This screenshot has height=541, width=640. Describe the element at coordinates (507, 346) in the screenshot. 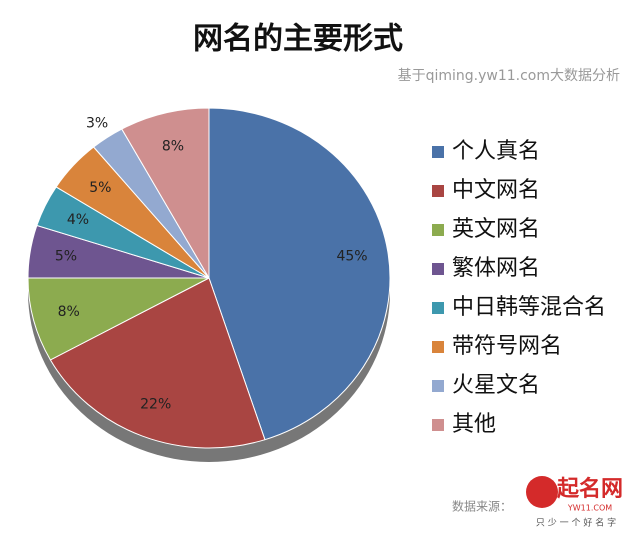

I see `legend-label: 带符号网名` at that location.